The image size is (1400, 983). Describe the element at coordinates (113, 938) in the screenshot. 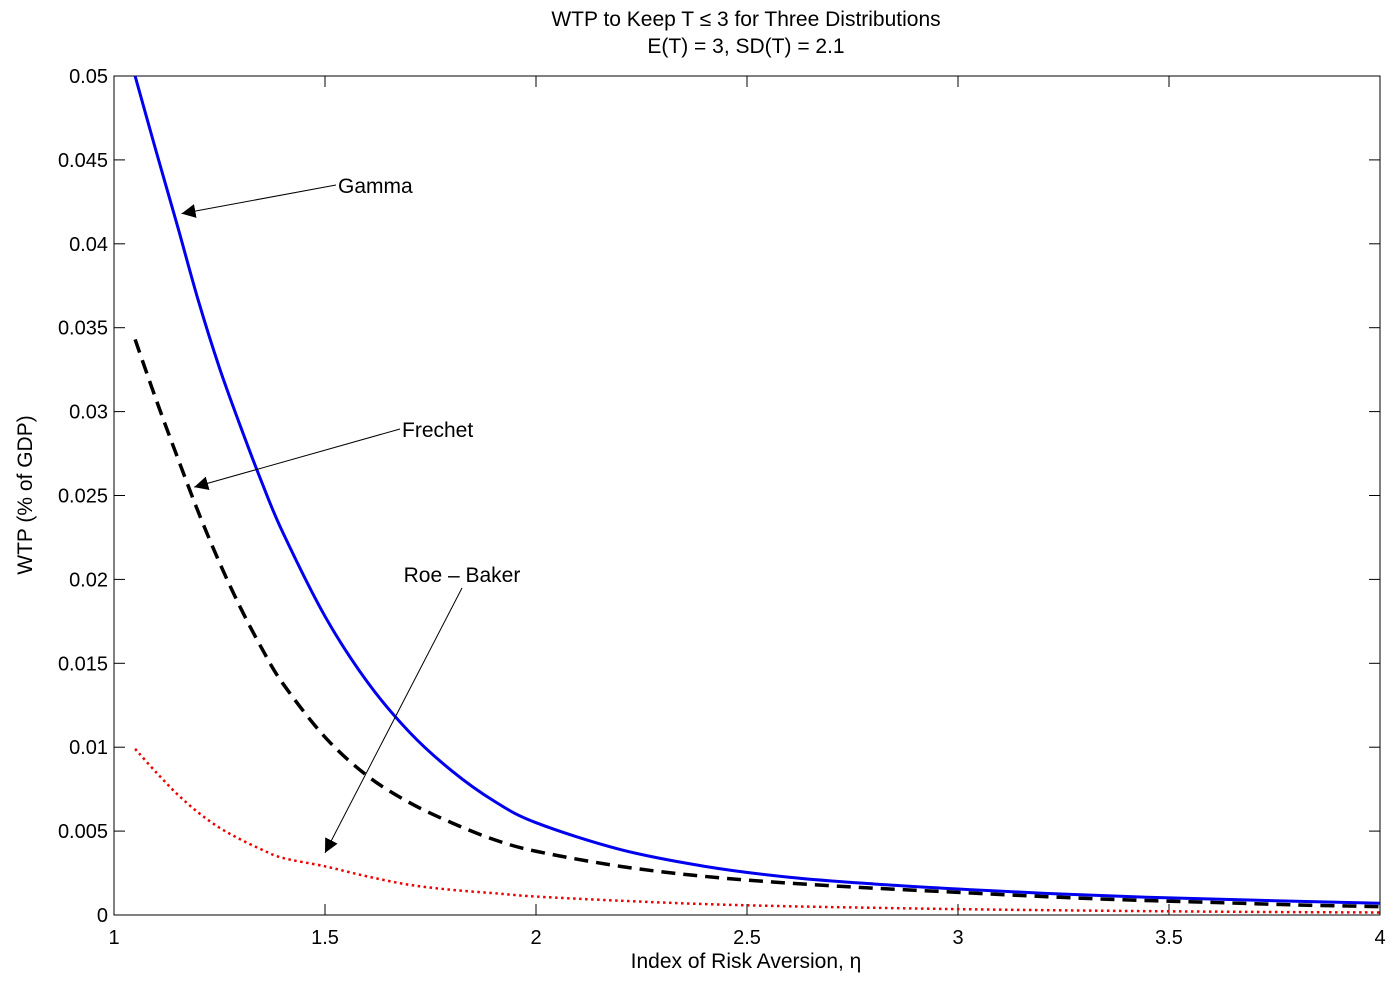

I see `x-tick-label: 1` at that location.